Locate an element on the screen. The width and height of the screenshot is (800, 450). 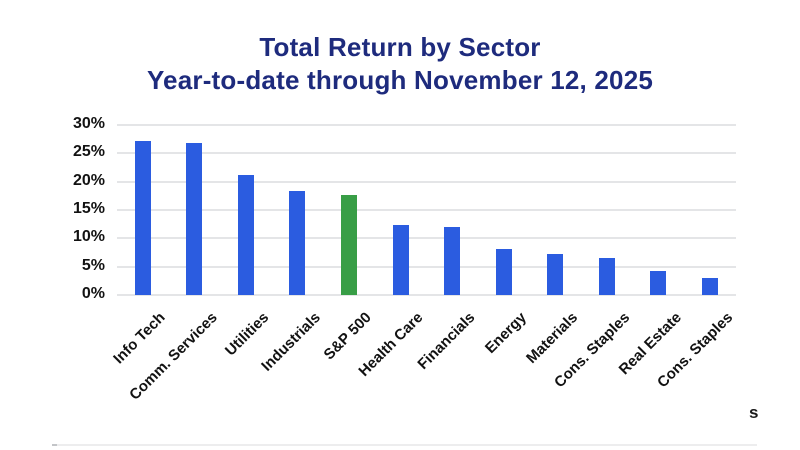
y-axis-tick-15: 15% is located at coordinates (88, 208).